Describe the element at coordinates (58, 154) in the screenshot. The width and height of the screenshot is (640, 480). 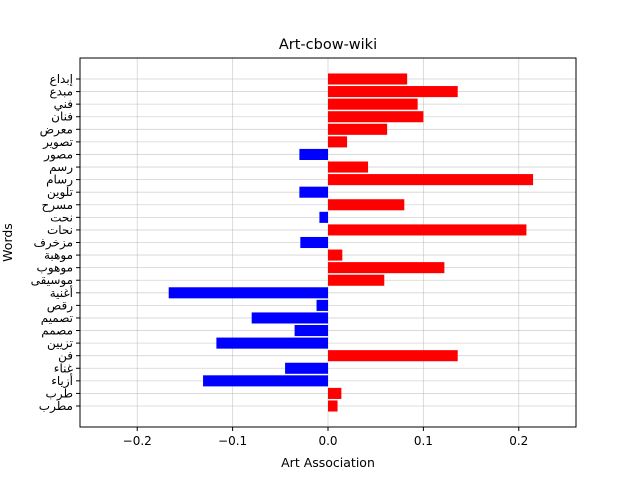
I see `y-tick-label: مصور` at that location.